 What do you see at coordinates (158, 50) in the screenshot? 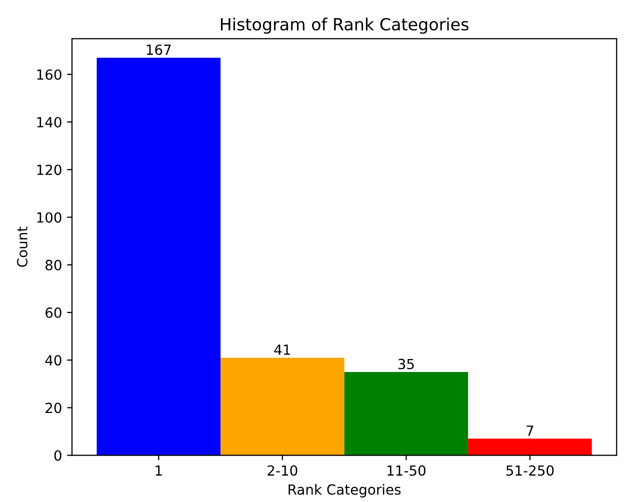
I see `data-label: 167` at bounding box center [158, 50].